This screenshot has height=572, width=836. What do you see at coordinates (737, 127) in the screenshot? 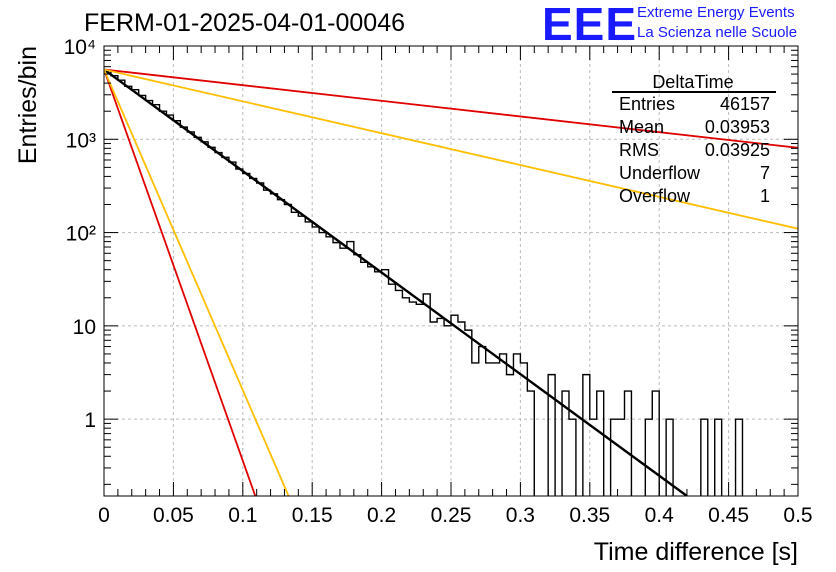
I see `stats-value: 0.03953` at bounding box center [737, 127].